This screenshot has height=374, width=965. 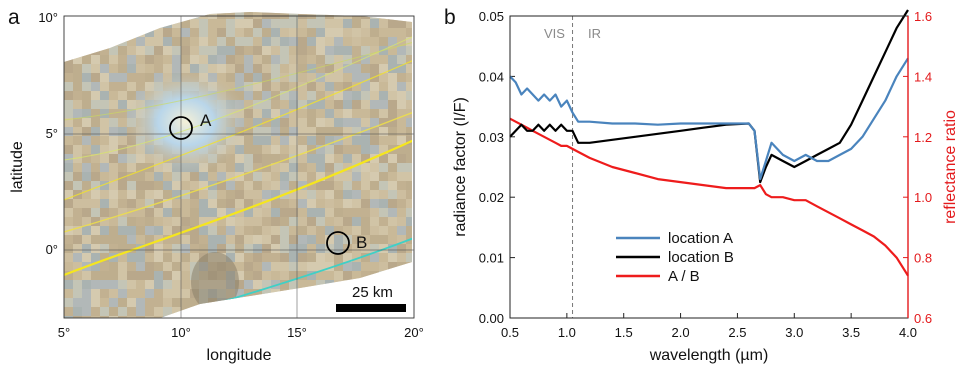 I want to click on x-tick-label: 2.0, so click(x=681, y=332).